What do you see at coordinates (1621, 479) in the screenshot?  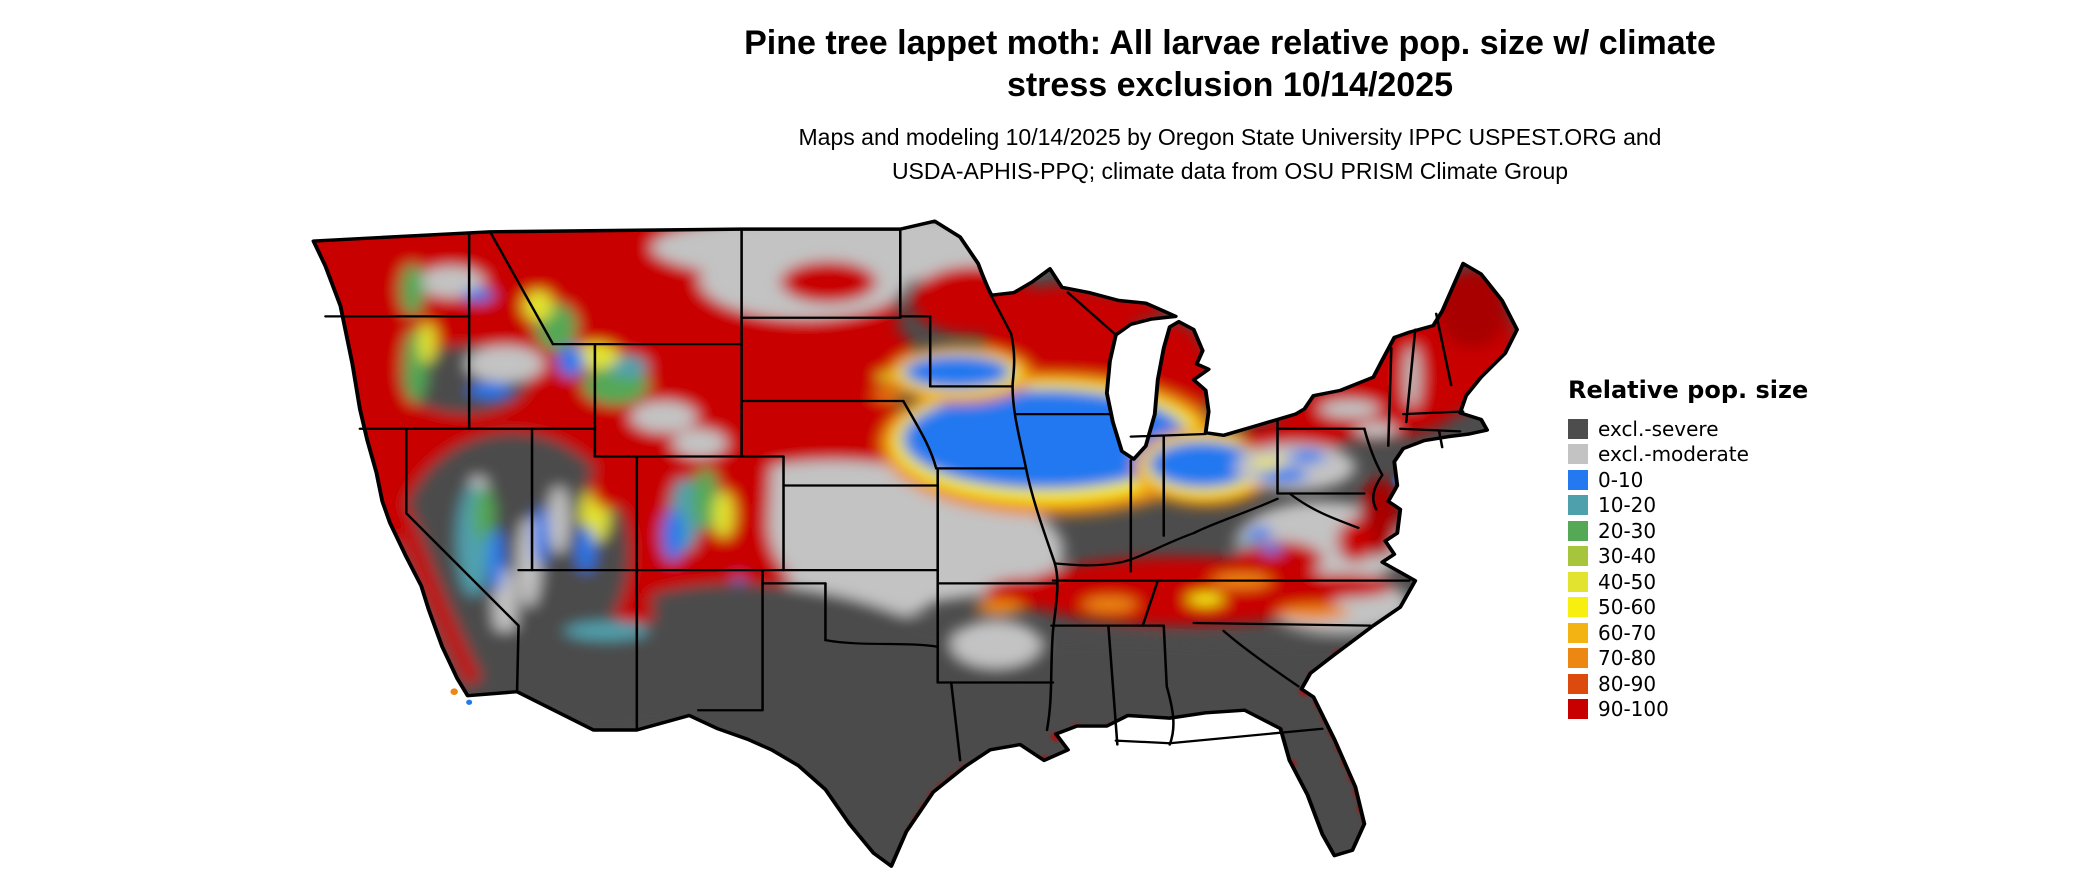 I see `legend-label: 0-10` at bounding box center [1621, 479].